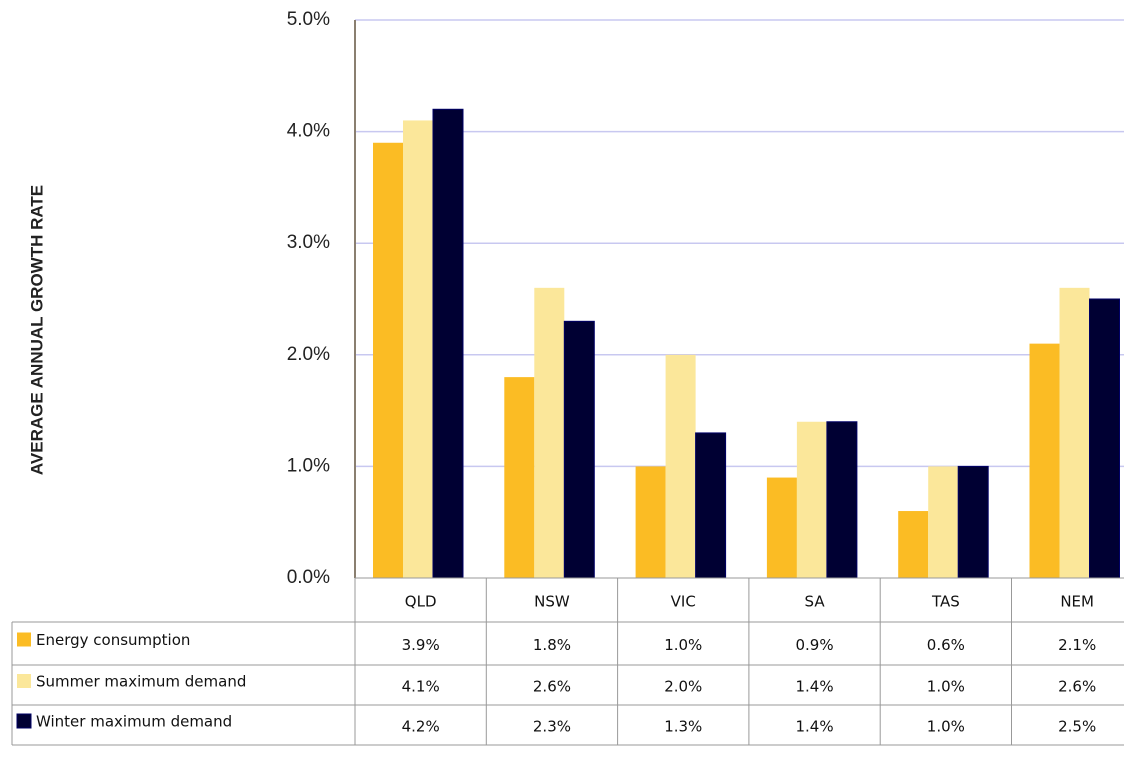 This screenshot has width=1124, height=758. Describe the element at coordinates (421, 645) in the screenshot. I see `table-value: 3.9%` at that location.